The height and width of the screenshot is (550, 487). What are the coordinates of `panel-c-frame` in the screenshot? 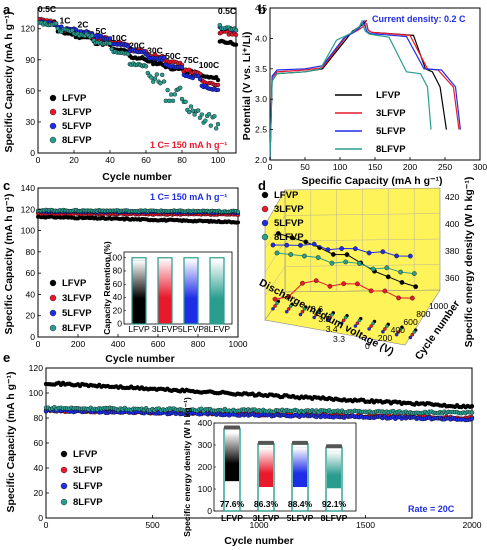 It's located at (138, 262).